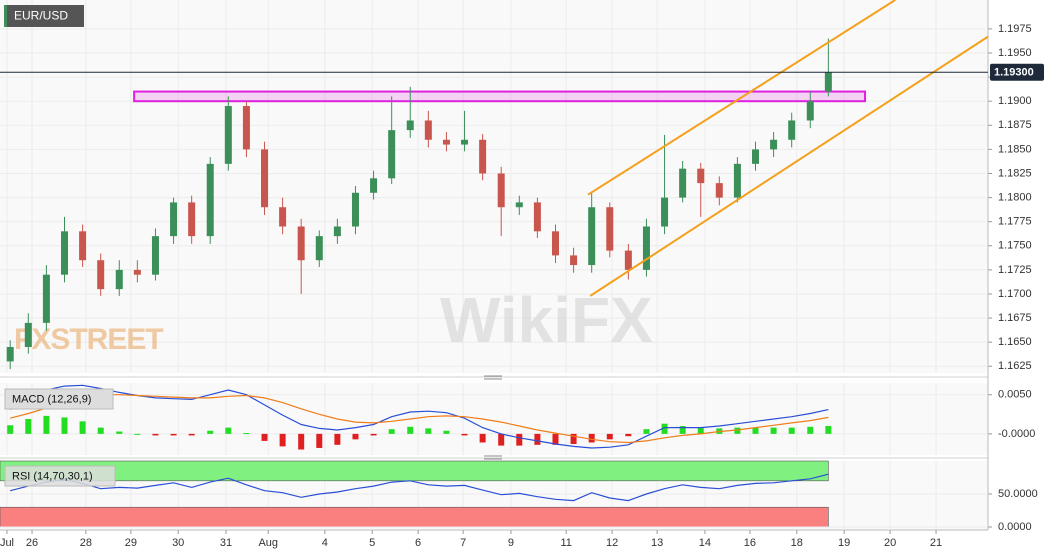 This screenshot has height=555, width=1060. What do you see at coordinates (1015, 395) in the screenshot?
I see `y-tick-label: 0.0050` at bounding box center [1015, 395].